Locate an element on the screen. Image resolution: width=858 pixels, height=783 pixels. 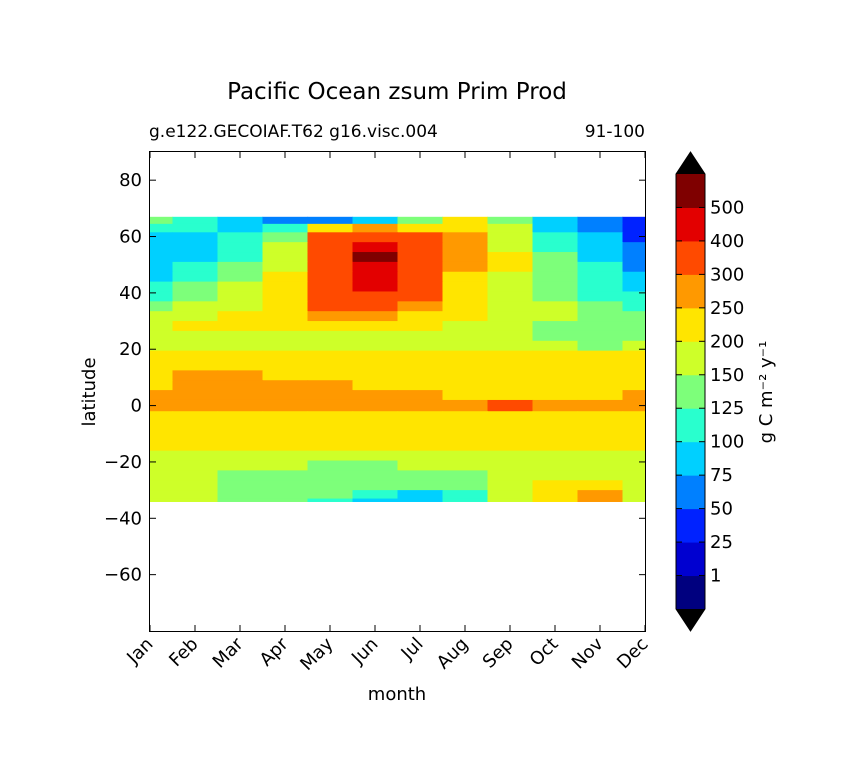
x-tick-label: Oct is located at coordinates (544, 652).